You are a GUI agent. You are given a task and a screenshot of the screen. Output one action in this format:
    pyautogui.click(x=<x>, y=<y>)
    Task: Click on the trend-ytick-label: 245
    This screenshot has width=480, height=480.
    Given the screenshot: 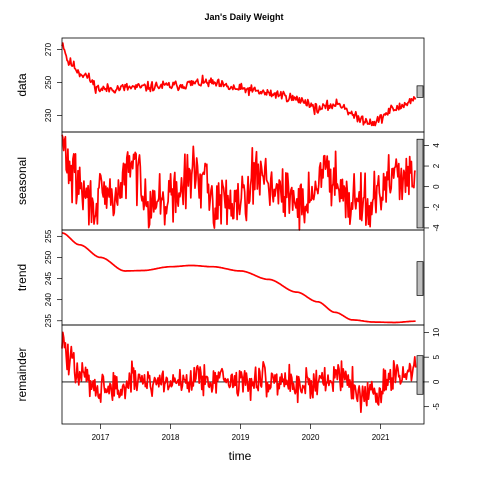 What is the action you would take?
    pyautogui.click(x=48, y=278)
    